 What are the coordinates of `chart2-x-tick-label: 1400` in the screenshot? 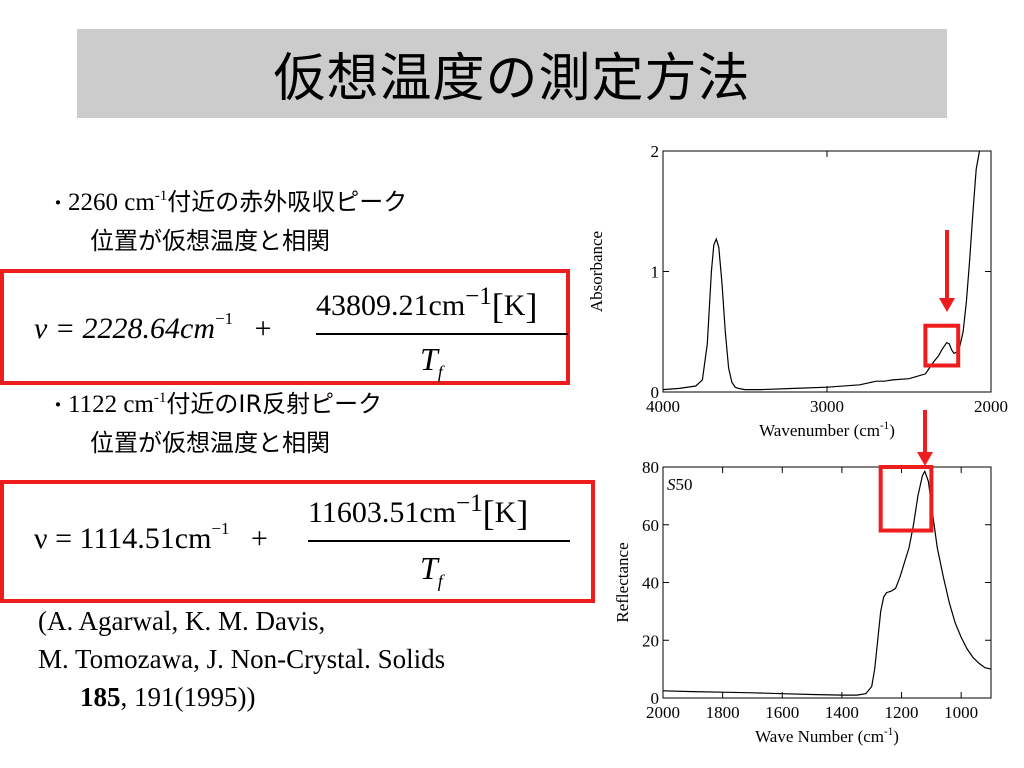 It's located at (842, 712).